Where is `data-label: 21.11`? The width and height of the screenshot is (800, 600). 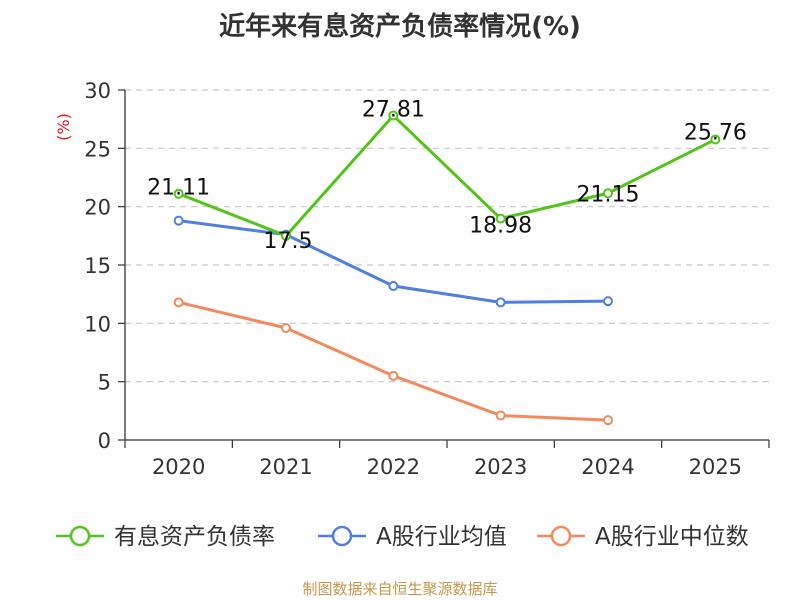 data-label: 21.11 is located at coordinates (178, 188).